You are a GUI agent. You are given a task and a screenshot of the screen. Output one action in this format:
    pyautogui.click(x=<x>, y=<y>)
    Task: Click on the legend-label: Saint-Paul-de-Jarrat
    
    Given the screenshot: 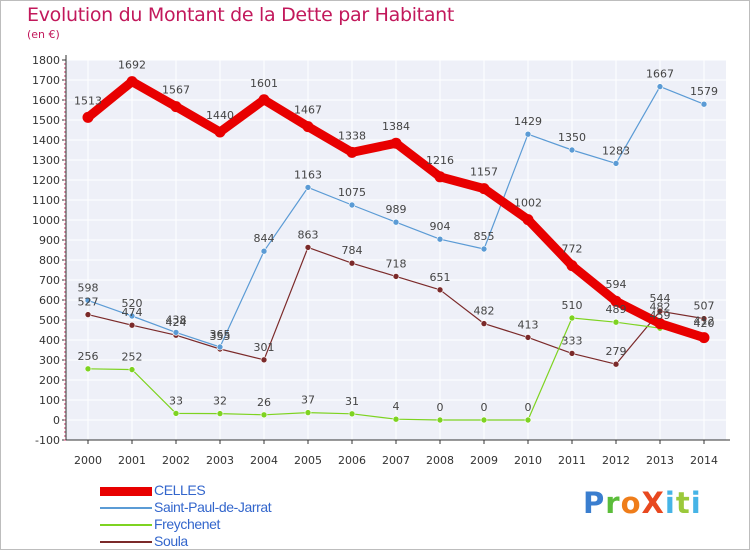 What is the action you would take?
    pyautogui.click(x=213, y=507)
    